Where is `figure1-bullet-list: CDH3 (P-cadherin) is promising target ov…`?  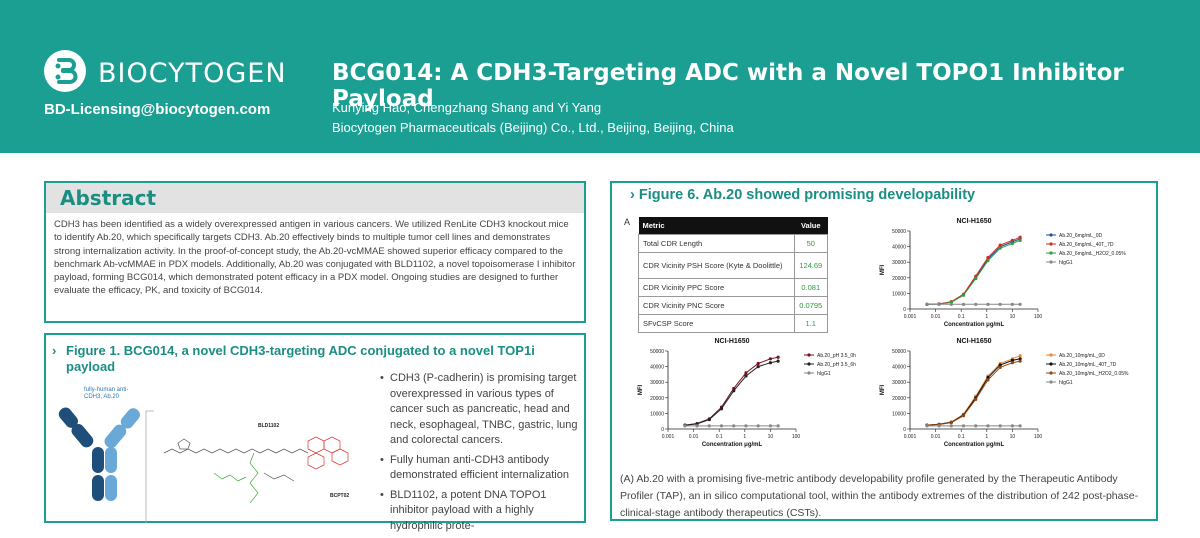 figure1-bullet-list: CDH3 (P-cadherin) is promising target ov… is located at coordinates (480, 454).